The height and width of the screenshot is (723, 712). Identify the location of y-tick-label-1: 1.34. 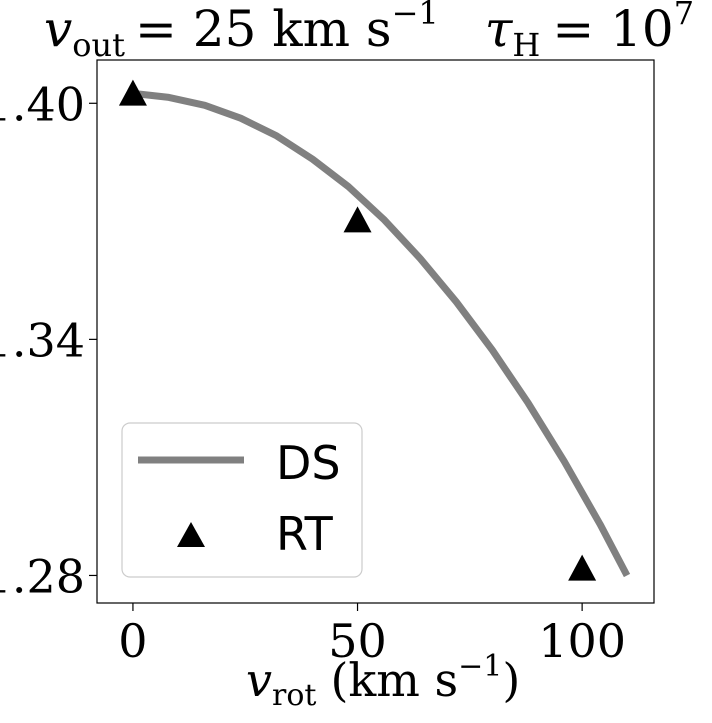
(42, 340).